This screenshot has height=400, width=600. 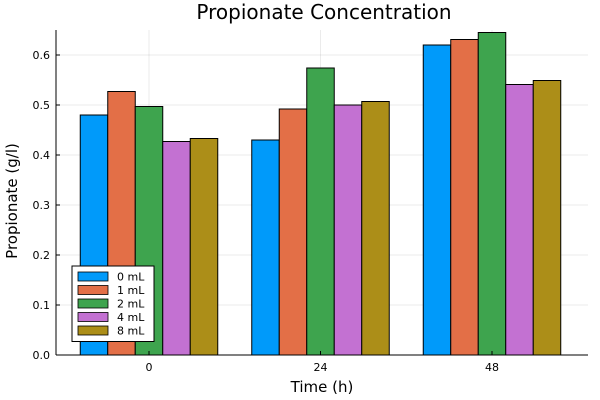 I want to click on x-tick-label-2: 48, so click(x=492, y=367).